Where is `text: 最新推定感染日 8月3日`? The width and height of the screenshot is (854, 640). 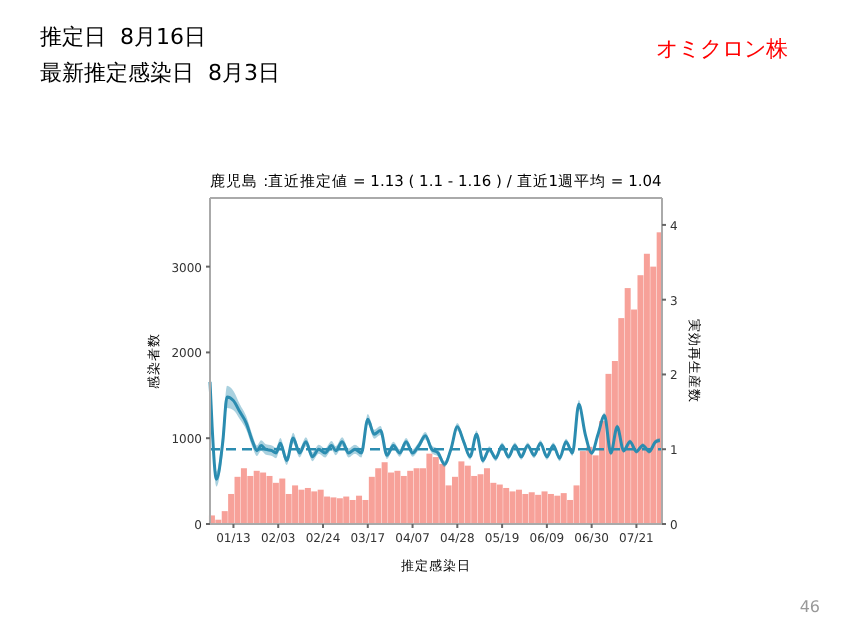
text: 最新推定感染日 8月3日 is located at coordinates (160, 73).